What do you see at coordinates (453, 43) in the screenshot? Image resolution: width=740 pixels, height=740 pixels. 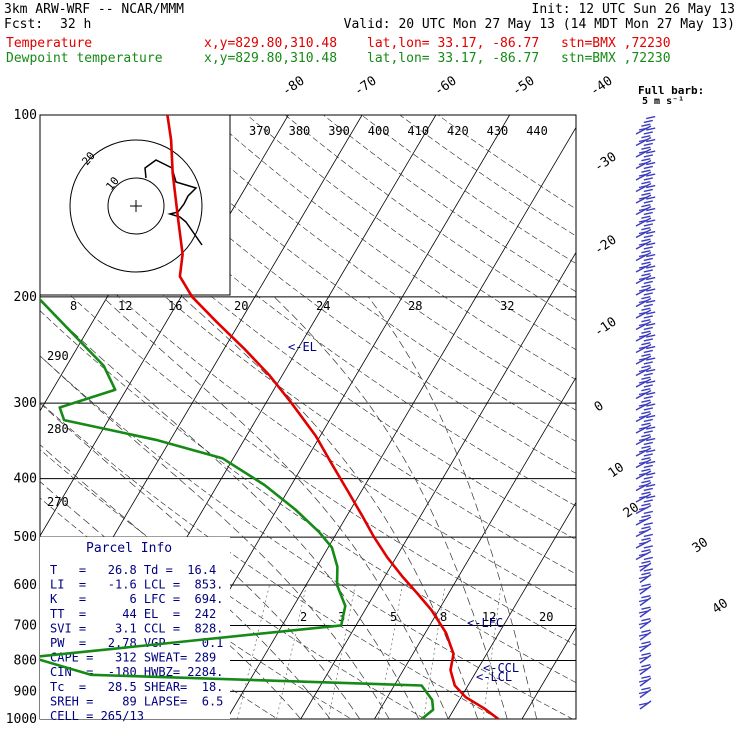 I see `temperature-legend-latlon: lat,lon= 33.17, -86.77` at bounding box center [453, 43].